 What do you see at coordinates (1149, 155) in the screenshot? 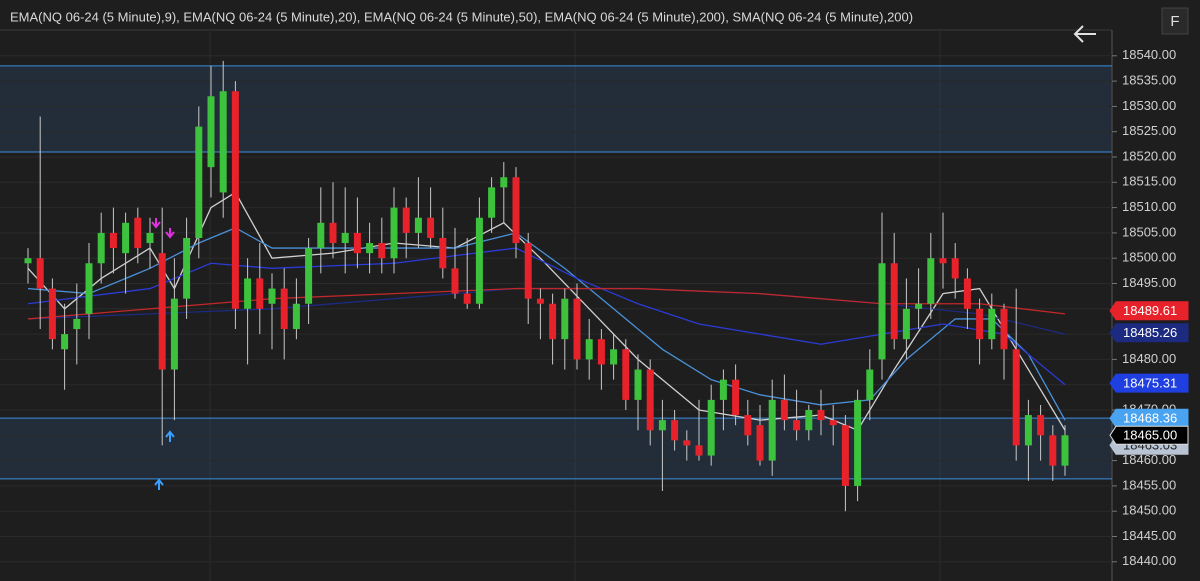
I see `y-tick-label: 18520.00` at bounding box center [1149, 155].